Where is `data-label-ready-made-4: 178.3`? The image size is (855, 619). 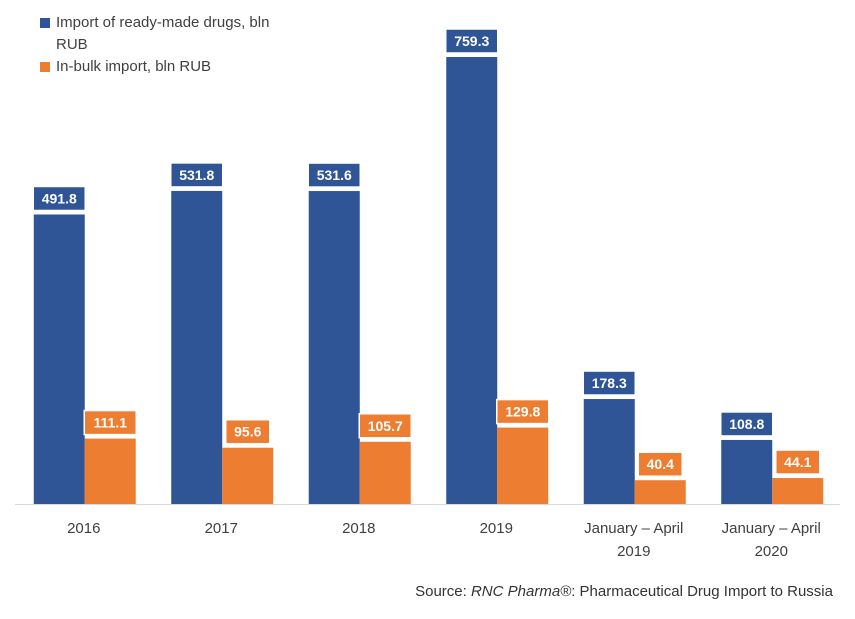 data-label-ready-made-4: 178.3 is located at coordinates (609, 383).